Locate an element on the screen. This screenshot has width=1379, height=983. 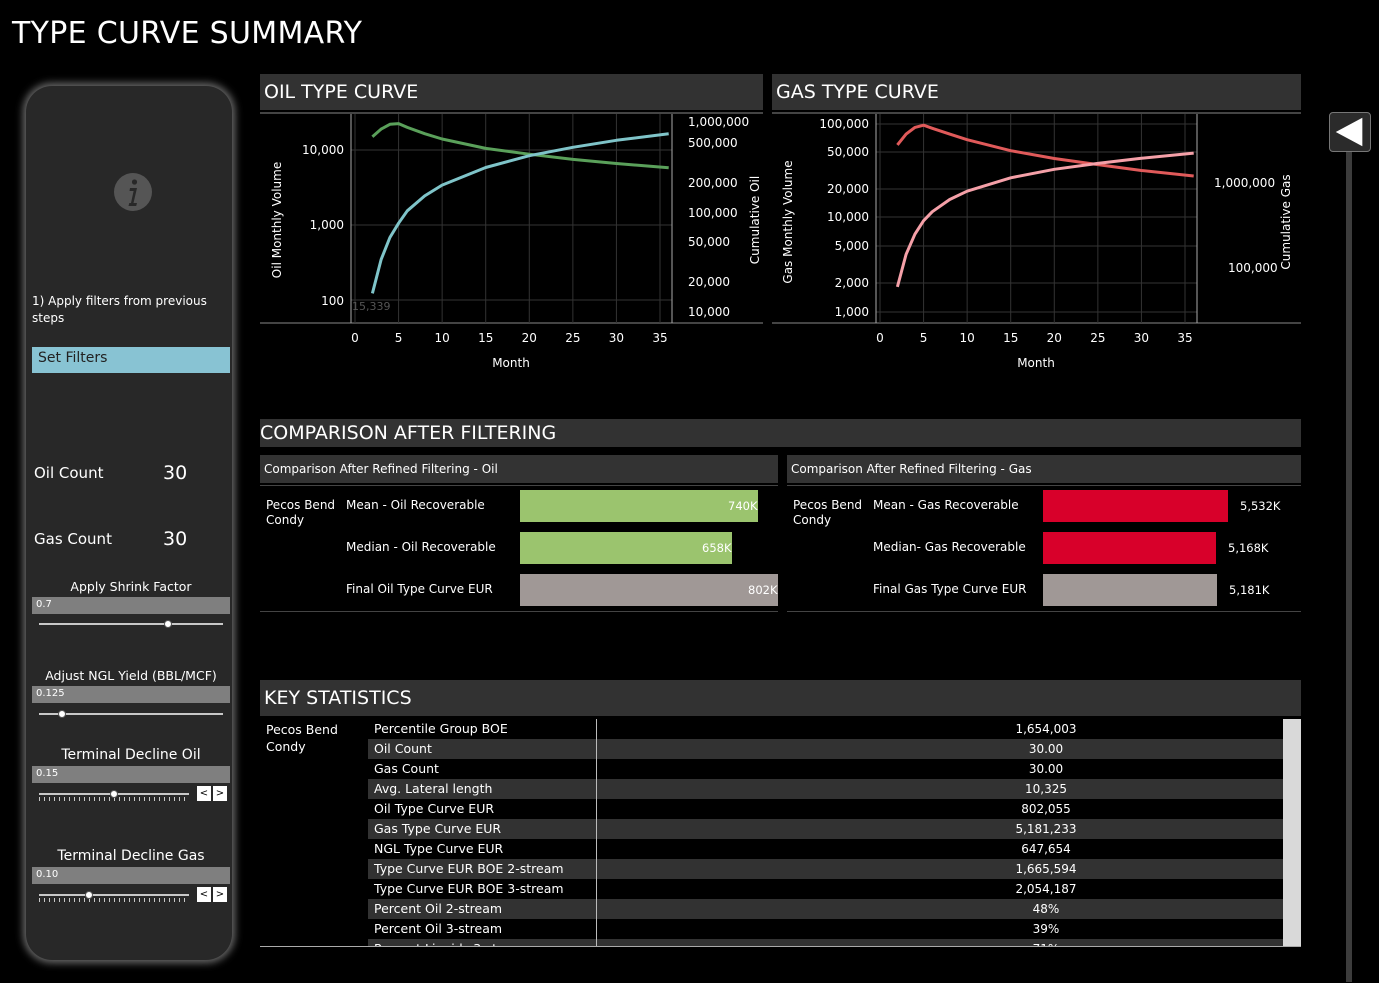
gas-series-monthly-line is located at coordinates (1045, 150).